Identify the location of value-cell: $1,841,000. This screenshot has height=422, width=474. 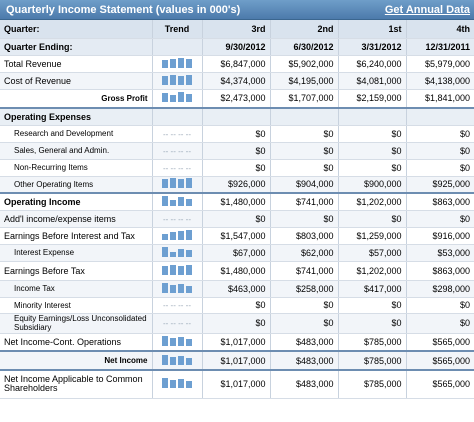
(439, 99).